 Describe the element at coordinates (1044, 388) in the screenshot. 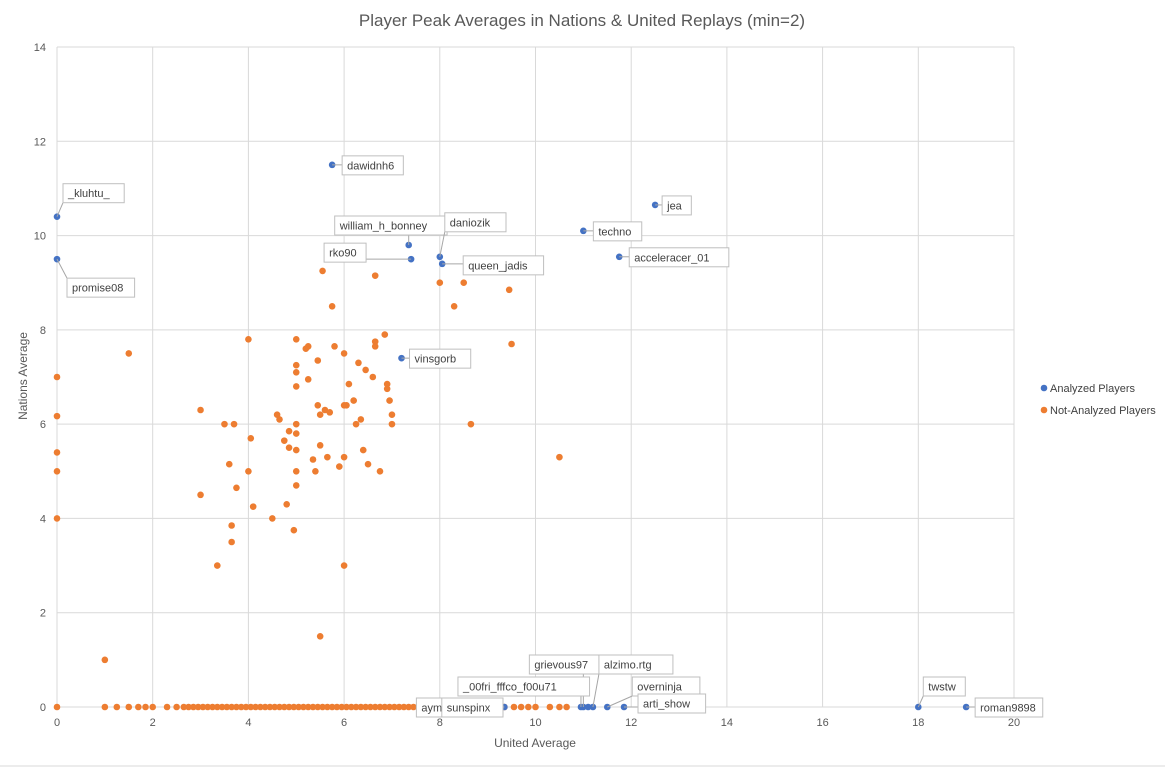

I see `legend-marker-analyzed` at that location.